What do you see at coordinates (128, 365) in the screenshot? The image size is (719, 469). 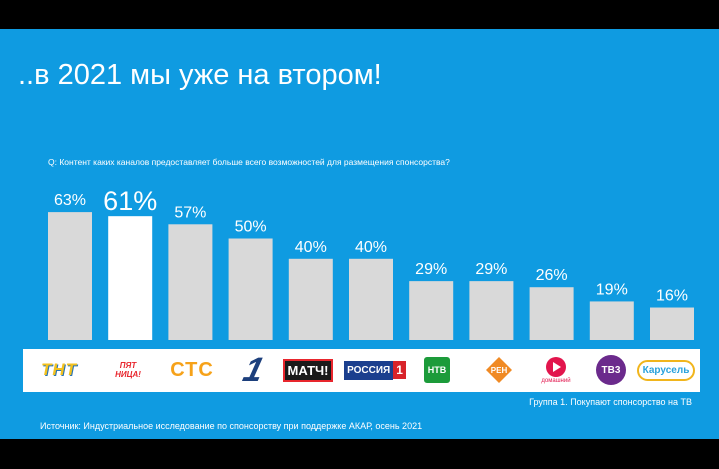 I see `pyatnitsa-logo-line1: ПЯТ` at bounding box center [128, 365].